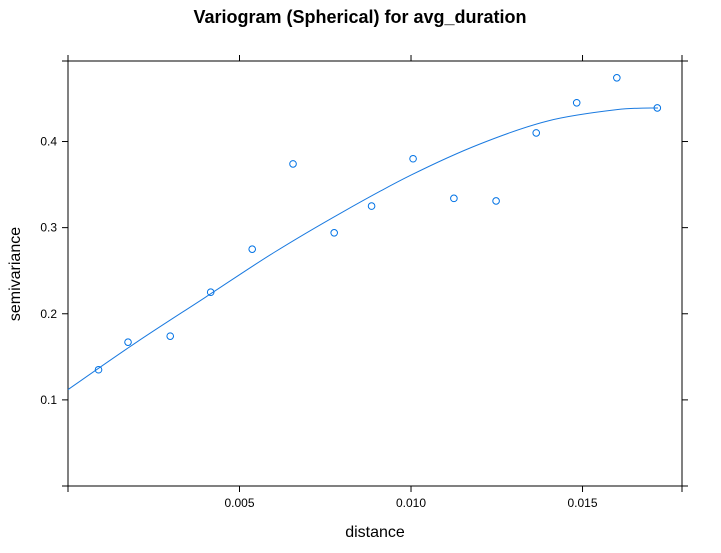  I want to click on chart-title: Variogram (Spherical) for avg_duration, so click(359, 17).